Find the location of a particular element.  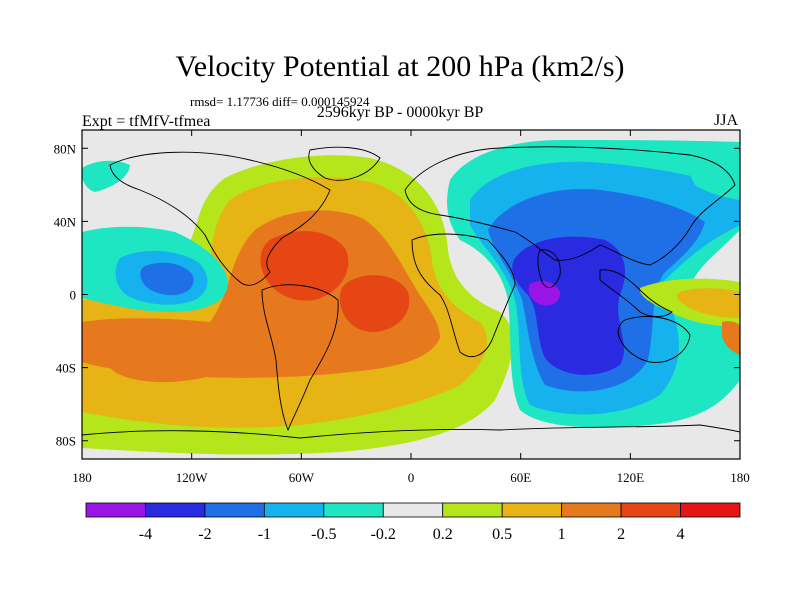

rmsd-stats: rmsd= 1.17736 diff= 0.000145924 is located at coordinates (280, 101).